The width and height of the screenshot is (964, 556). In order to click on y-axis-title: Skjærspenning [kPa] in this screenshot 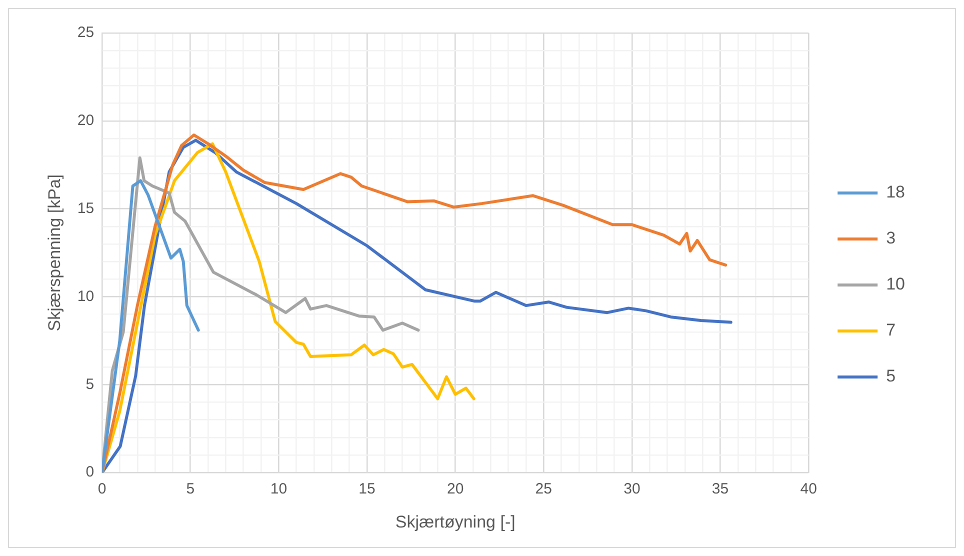, I will do `click(54, 253)`.